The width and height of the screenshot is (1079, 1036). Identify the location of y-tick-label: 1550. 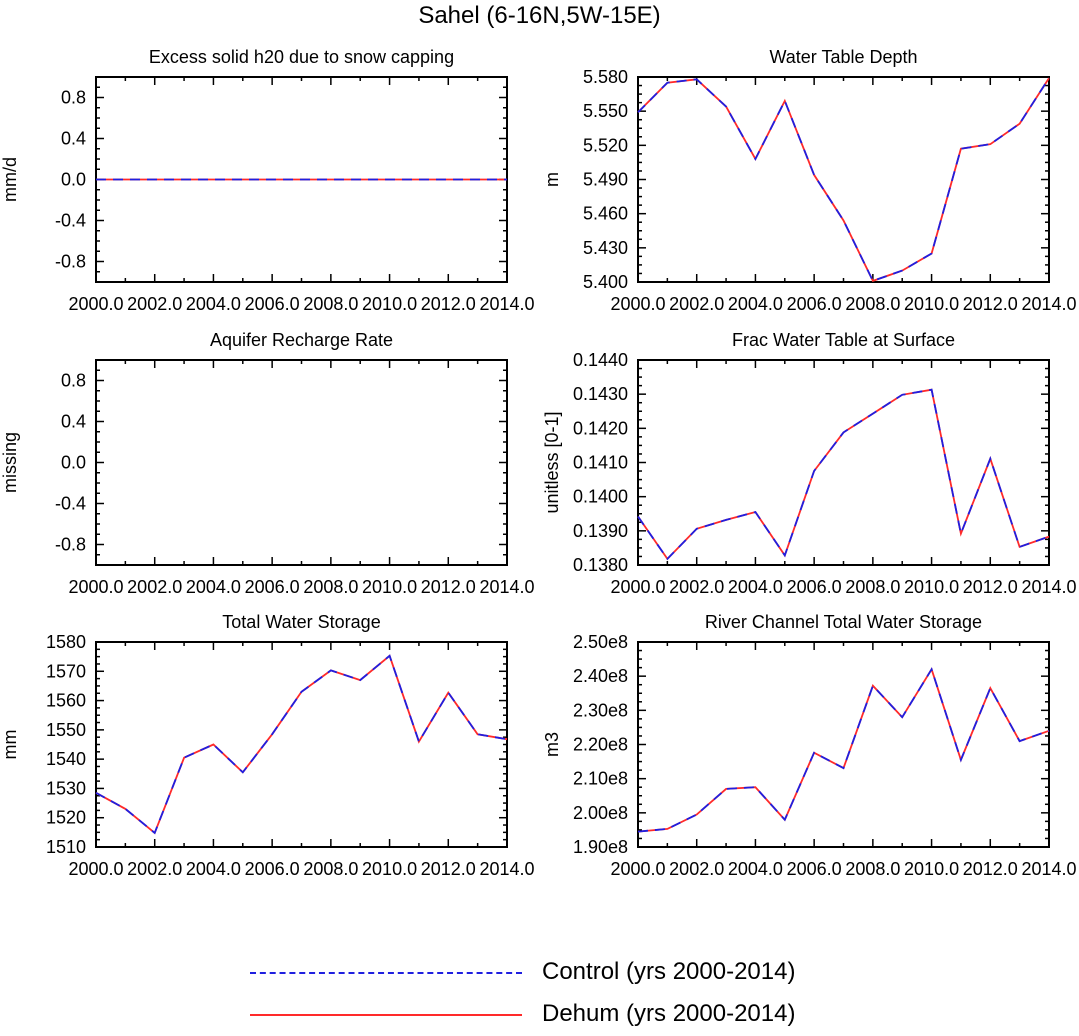
(66, 730).